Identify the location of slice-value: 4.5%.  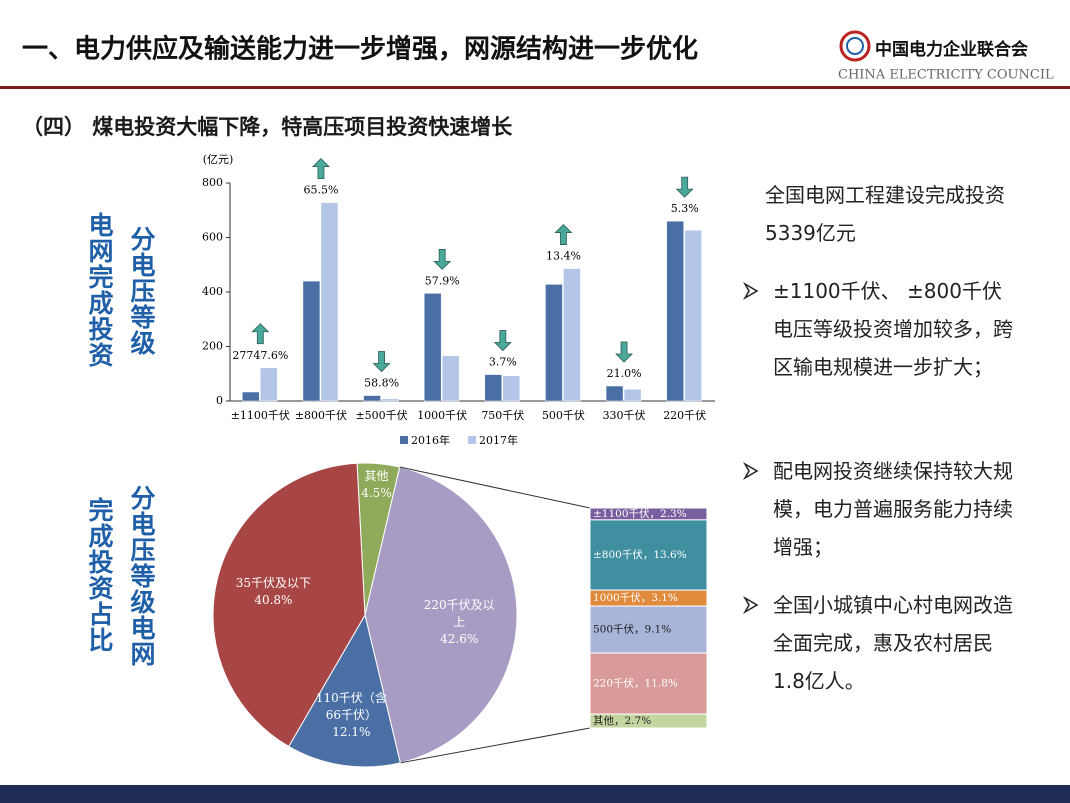
(376, 493).